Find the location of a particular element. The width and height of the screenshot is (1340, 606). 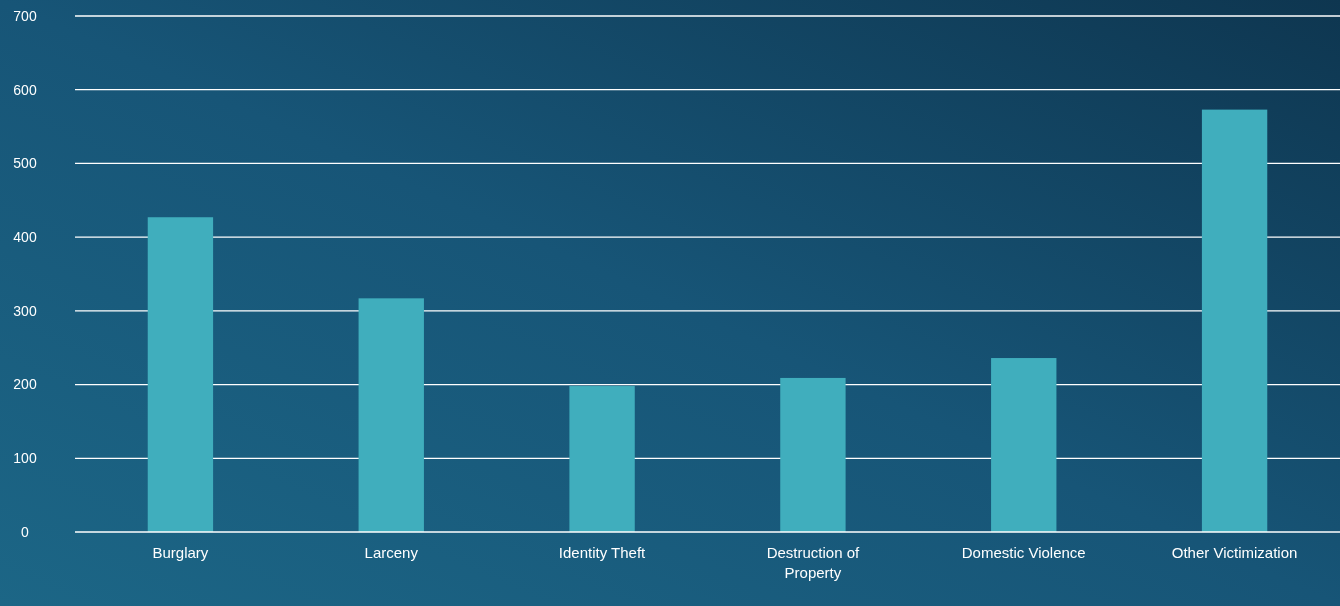

x-tick-label: Domestic Violence is located at coordinates (1023, 552).